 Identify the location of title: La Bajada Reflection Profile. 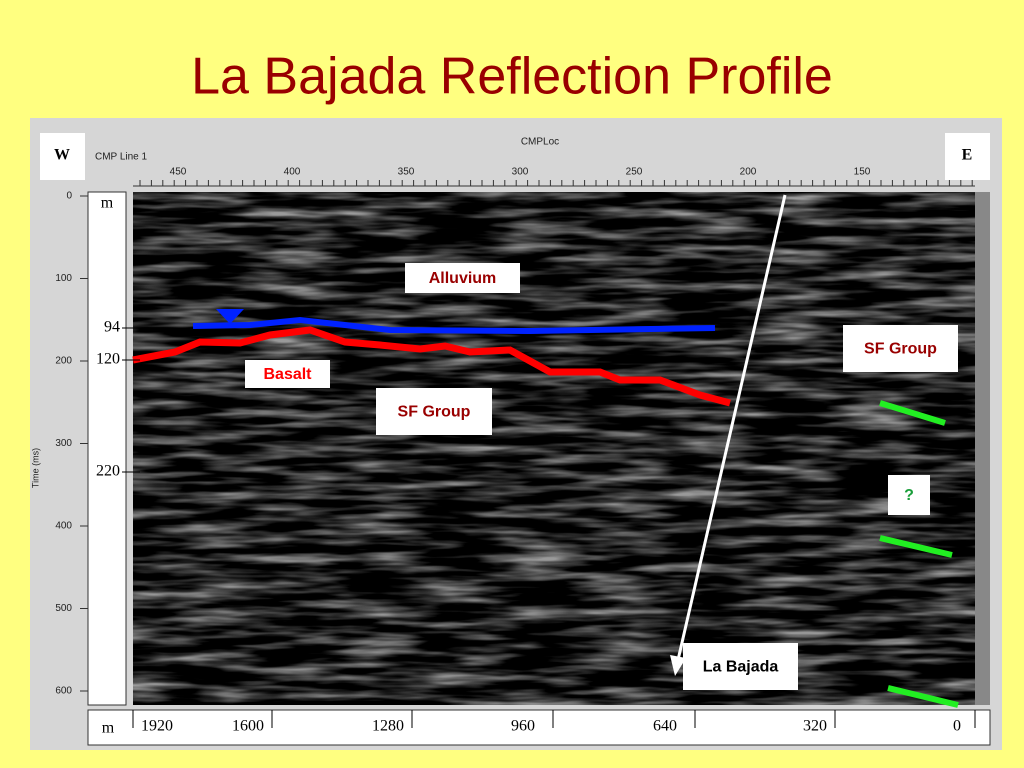
(512, 77).